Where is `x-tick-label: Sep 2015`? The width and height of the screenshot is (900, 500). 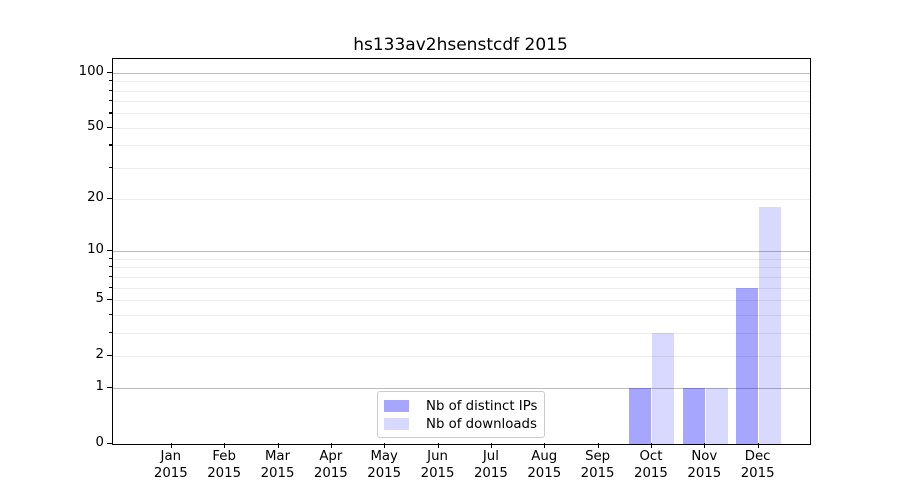 x-tick-label: Sep 2015 is located at coordinates (597, 465).